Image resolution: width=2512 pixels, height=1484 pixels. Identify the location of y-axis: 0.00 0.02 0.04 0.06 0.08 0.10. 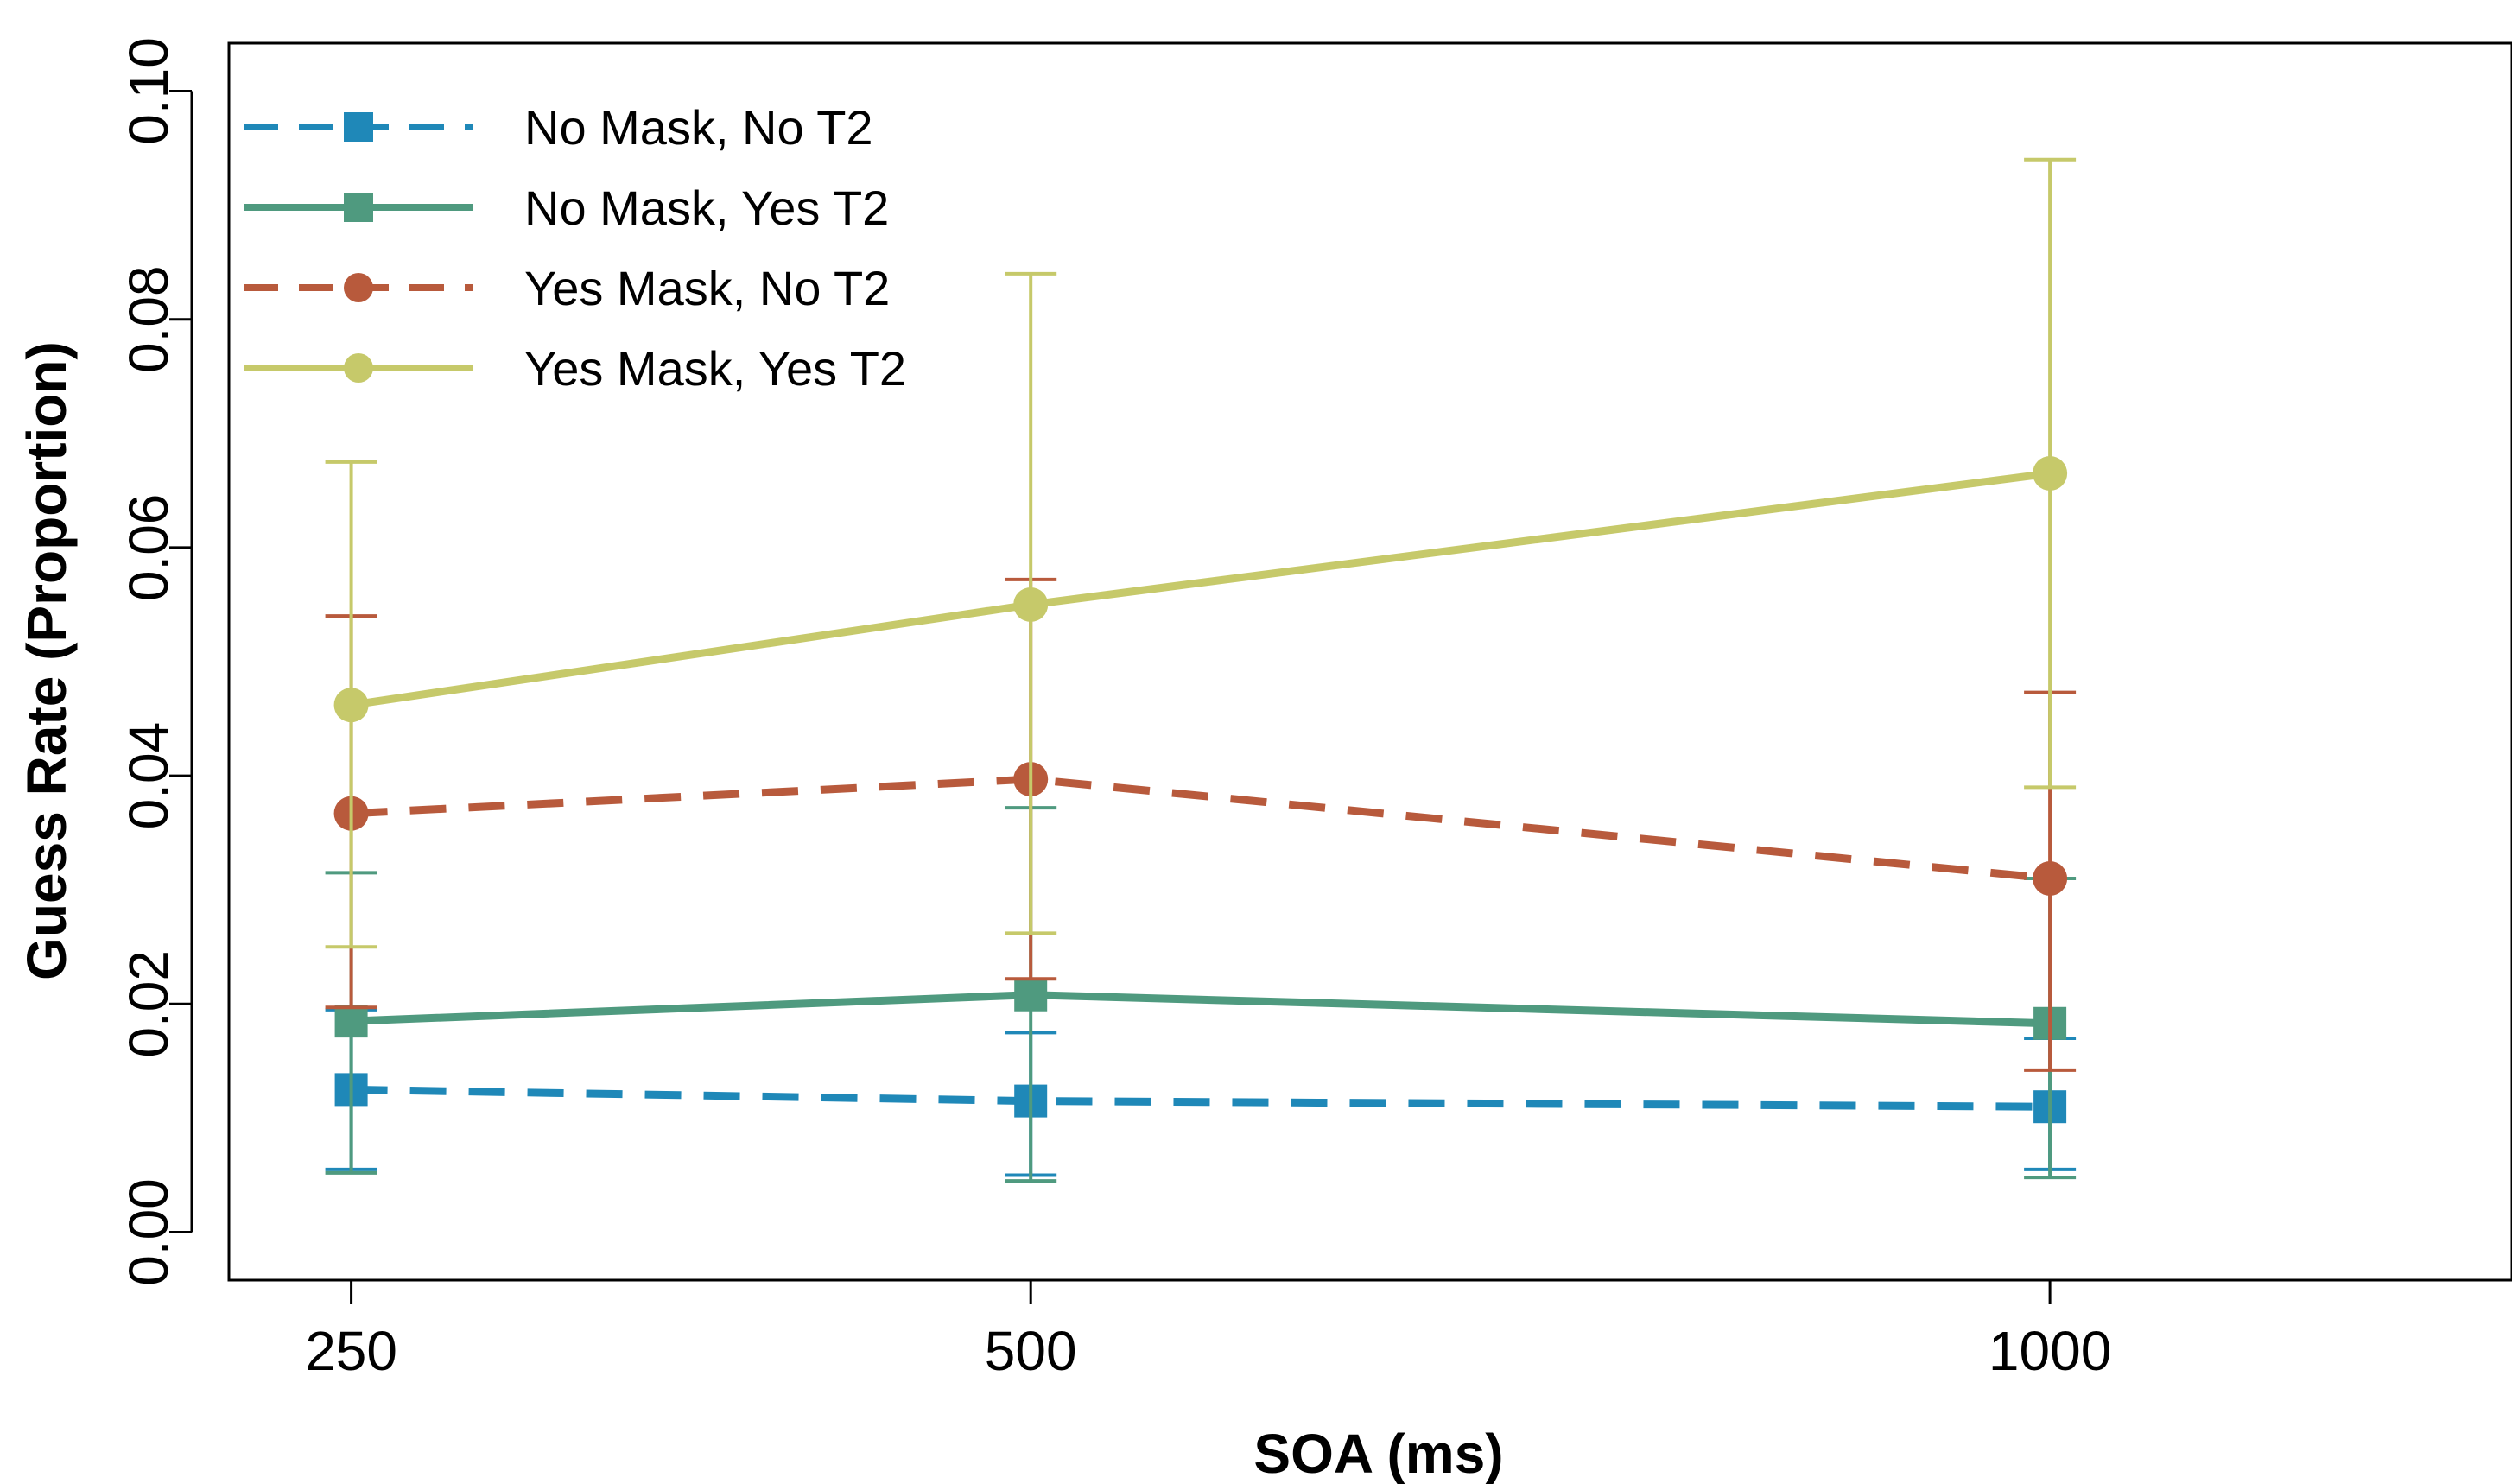
(155, 661).